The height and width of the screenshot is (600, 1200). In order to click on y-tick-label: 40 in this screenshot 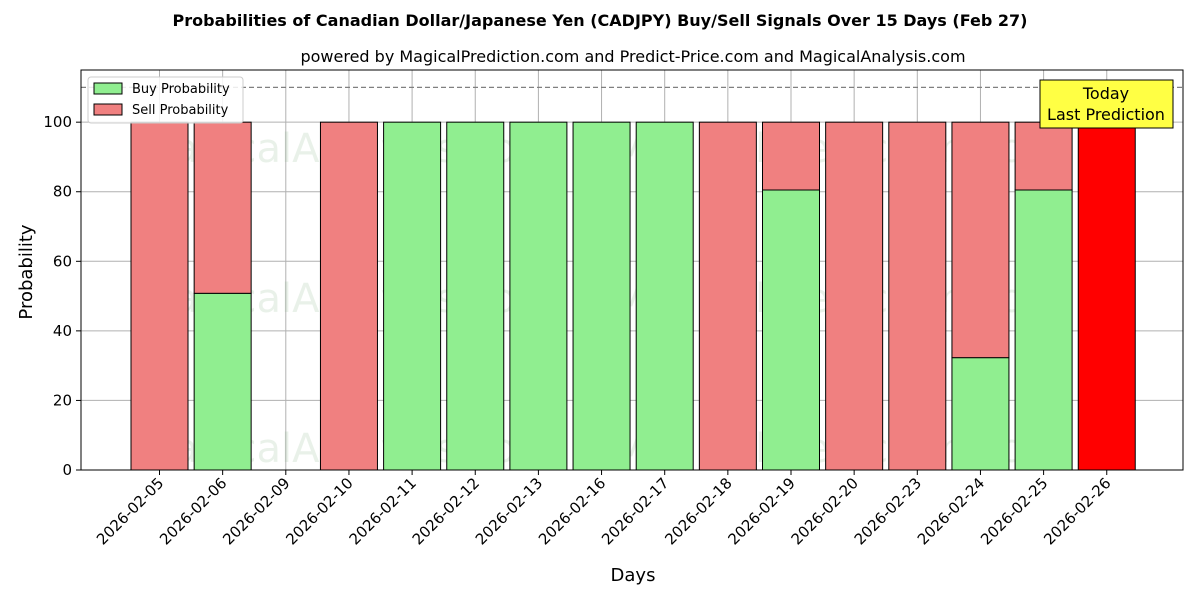, I will do `click(62, 331)`.